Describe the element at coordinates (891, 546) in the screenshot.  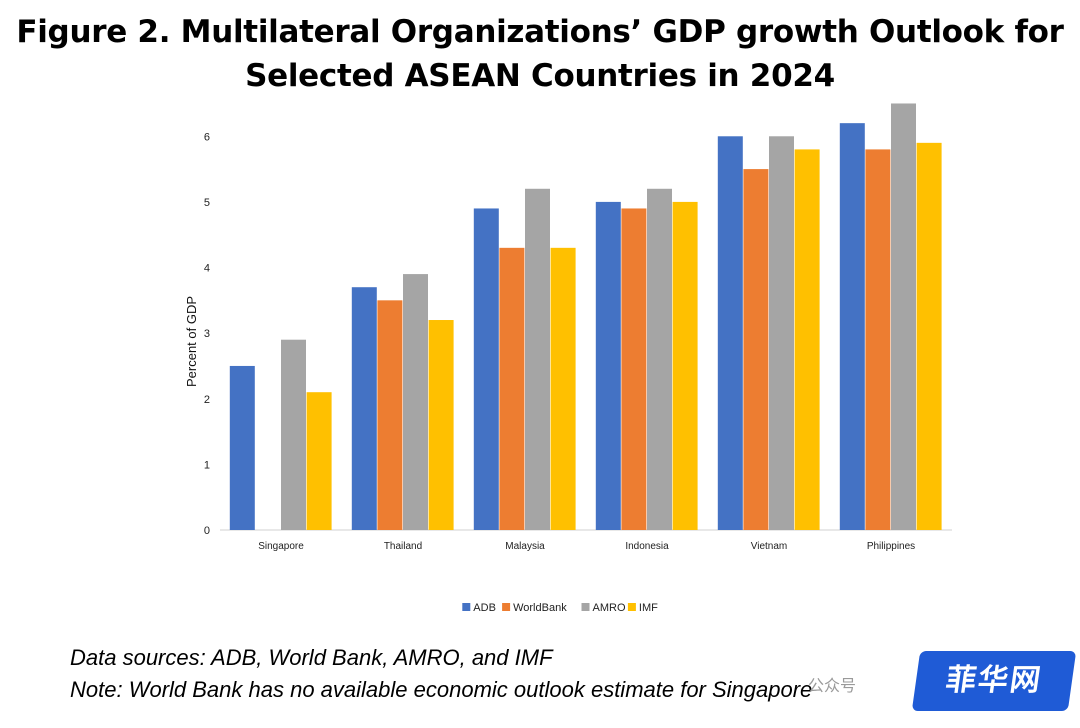
I see `x-tick-label: Philippines` at that location.